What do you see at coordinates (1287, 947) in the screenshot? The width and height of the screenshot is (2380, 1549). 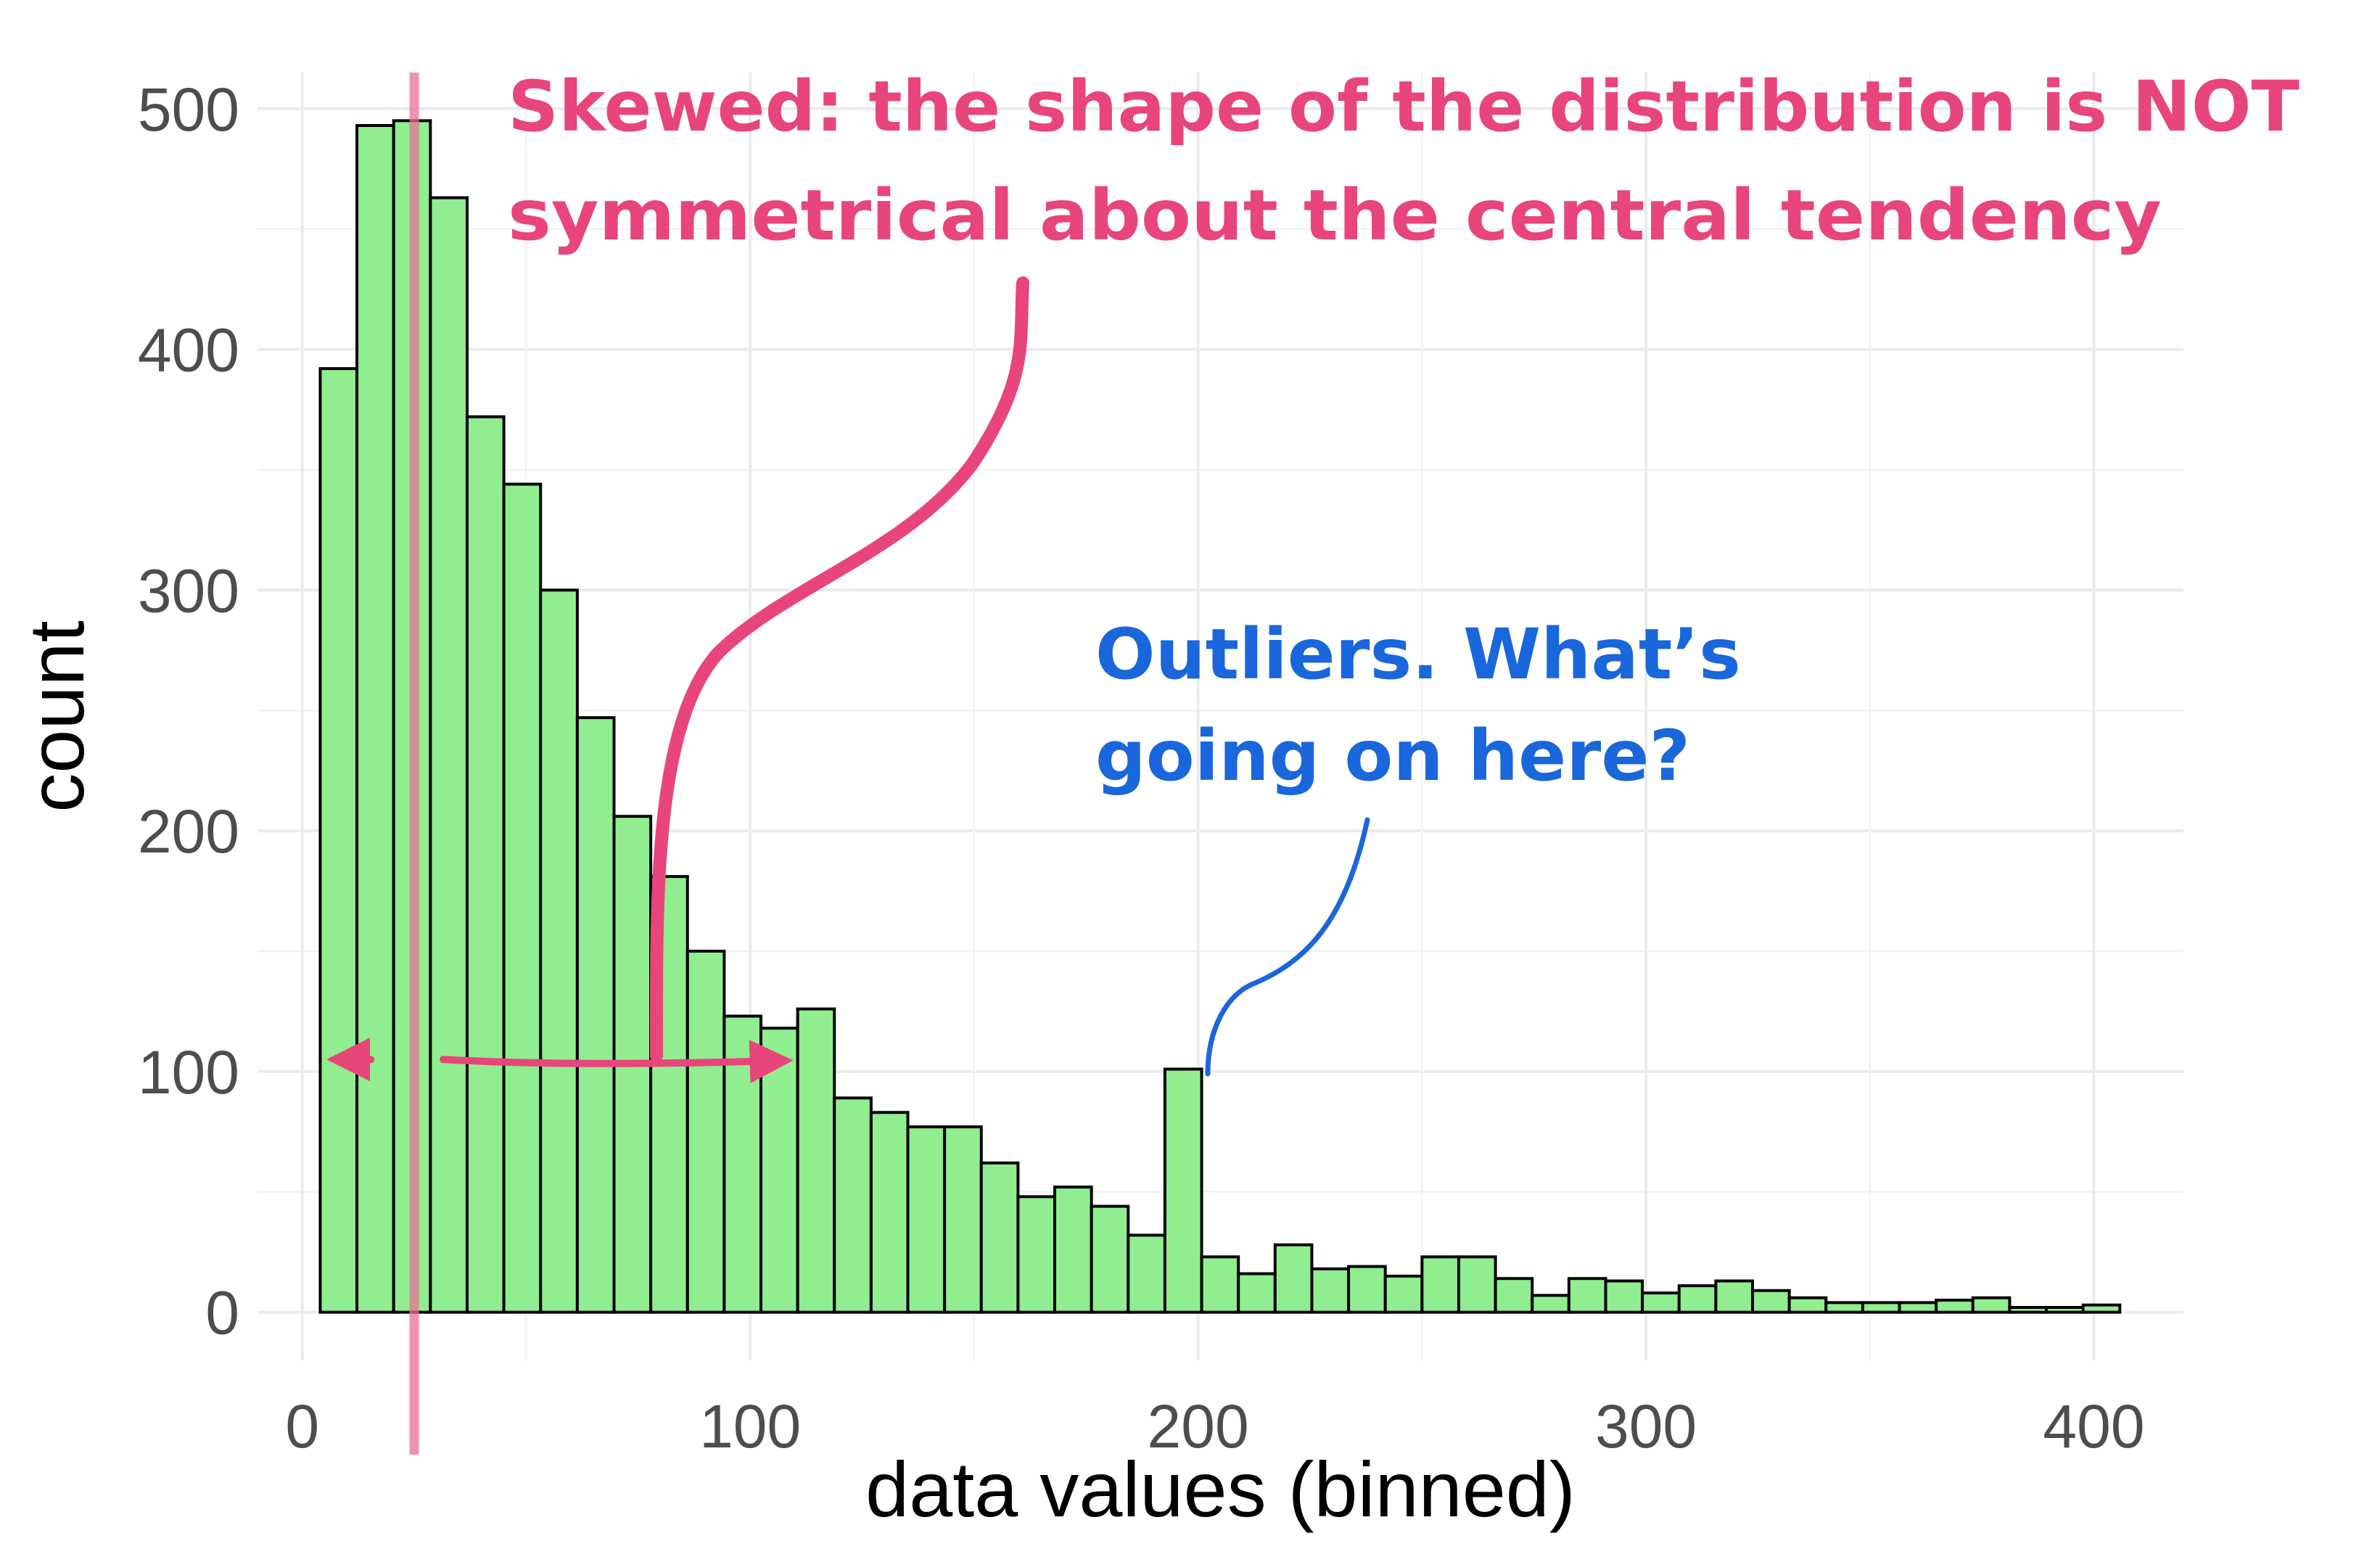 I see `outlier-leader-curve` at bounding box center [1287, 947].